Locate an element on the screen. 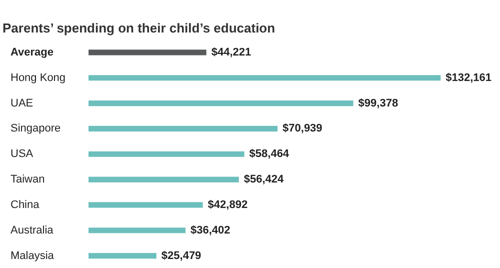 This screenshot has width=500, height=268. data-label: $42,892 is located at coordinates (228, 204).